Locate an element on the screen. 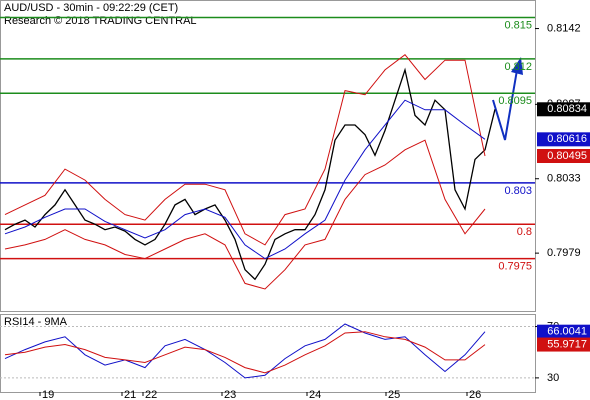 This screenshot has width=590, height=400. chart-subtitle: Research © 2018 TRADING CENTRAL is located at coordinates (100, 21).